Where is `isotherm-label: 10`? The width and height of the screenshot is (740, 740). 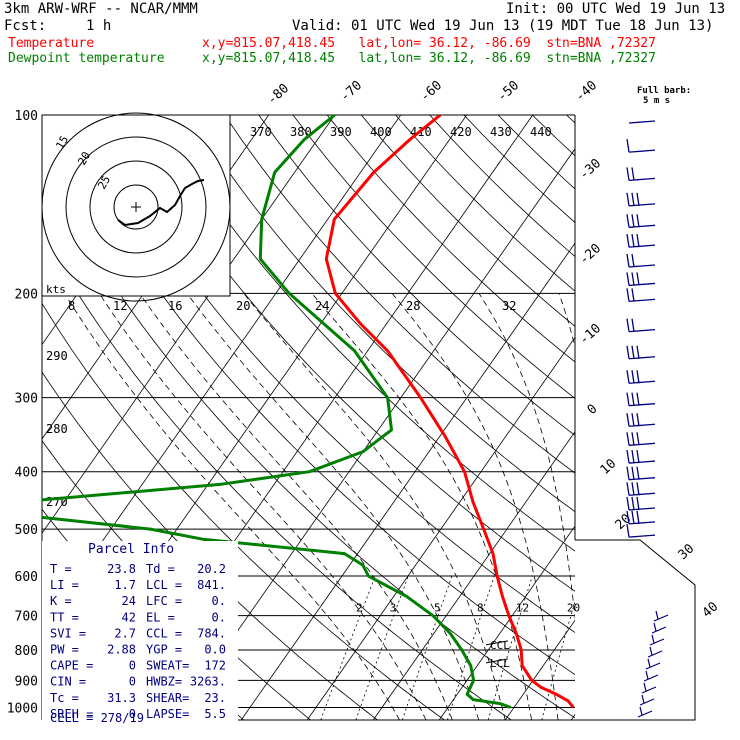
isotherm-label: 10 is located at coordinates (609, 467).